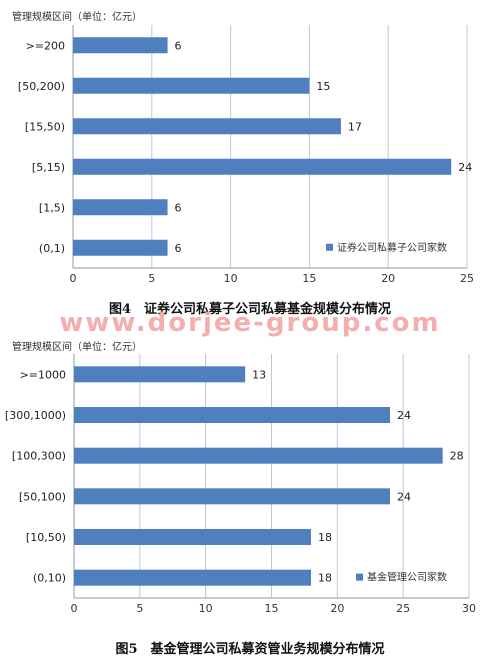 The width and height of the screenshot is (500, 660). I want to click on chart-2-caption: 图5 基金管理公司私募资管业务规模分布情况, so click(250, 649).